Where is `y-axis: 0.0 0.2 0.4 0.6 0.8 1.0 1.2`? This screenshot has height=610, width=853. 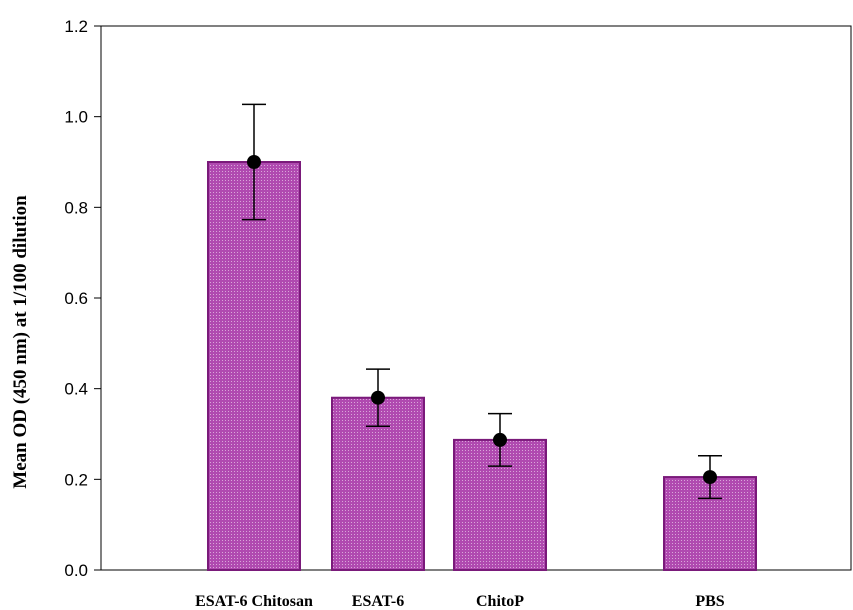
y-axis: 0.0 0.2 0.4 0.6 0.8 1.0 1.2 is located at coordinates (82, 298).